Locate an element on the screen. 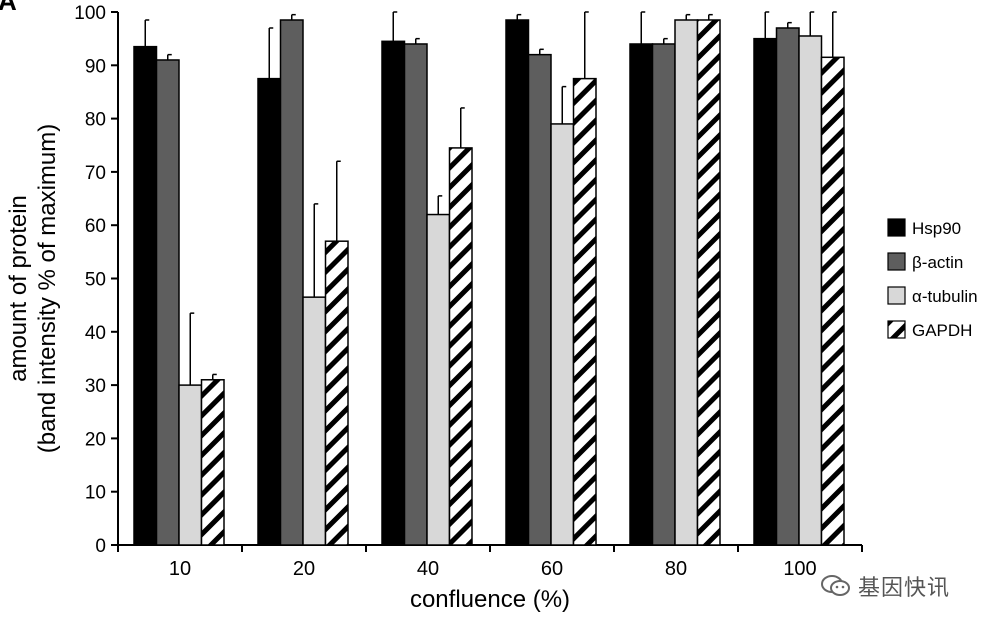 The image size is (993, 632). legend-label: β-actin is located at coordinates (937, 262).